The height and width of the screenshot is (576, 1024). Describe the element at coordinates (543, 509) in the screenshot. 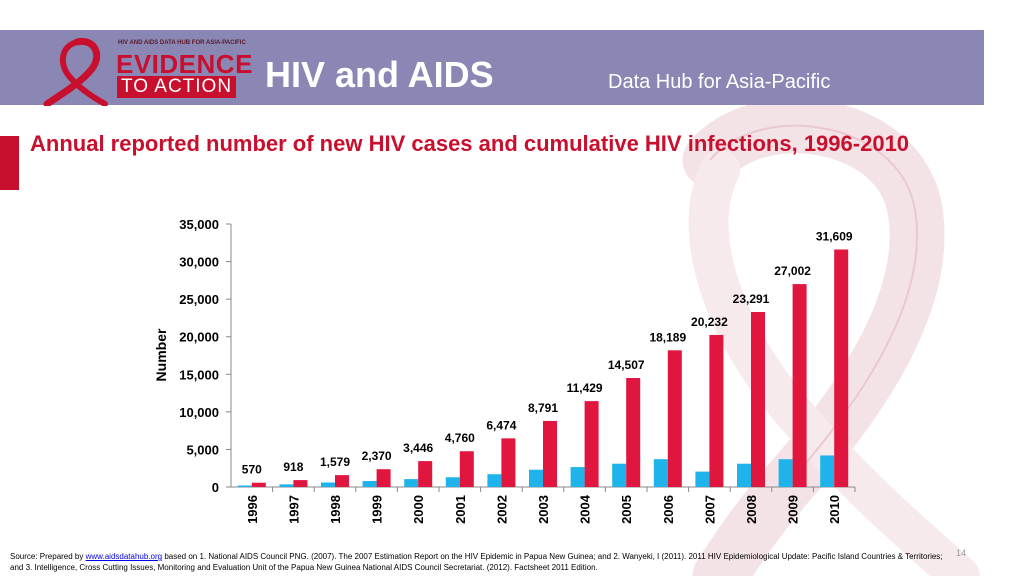

I see `x-tick-label: 2003` at that location.